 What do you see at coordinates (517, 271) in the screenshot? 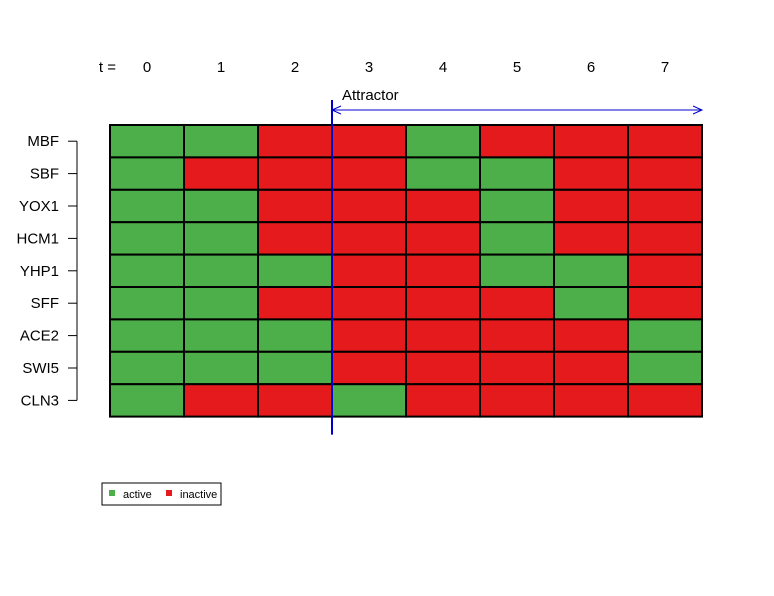
I see `cell-yhp1-t5` at bounding box center [517, 271].